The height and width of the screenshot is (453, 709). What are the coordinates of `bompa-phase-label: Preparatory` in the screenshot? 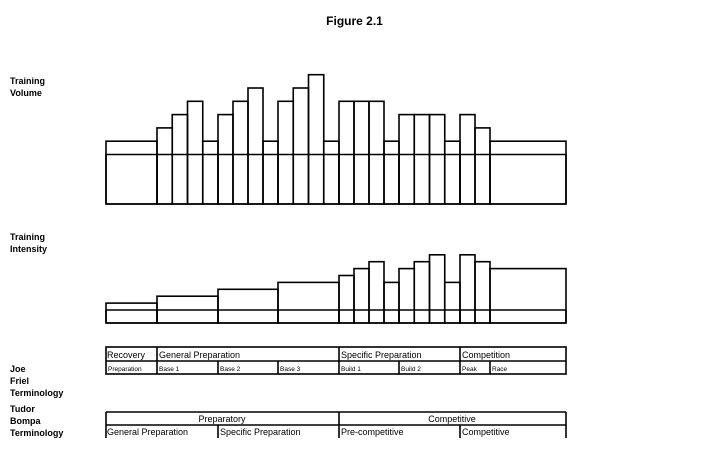 It's located at (222, 419).